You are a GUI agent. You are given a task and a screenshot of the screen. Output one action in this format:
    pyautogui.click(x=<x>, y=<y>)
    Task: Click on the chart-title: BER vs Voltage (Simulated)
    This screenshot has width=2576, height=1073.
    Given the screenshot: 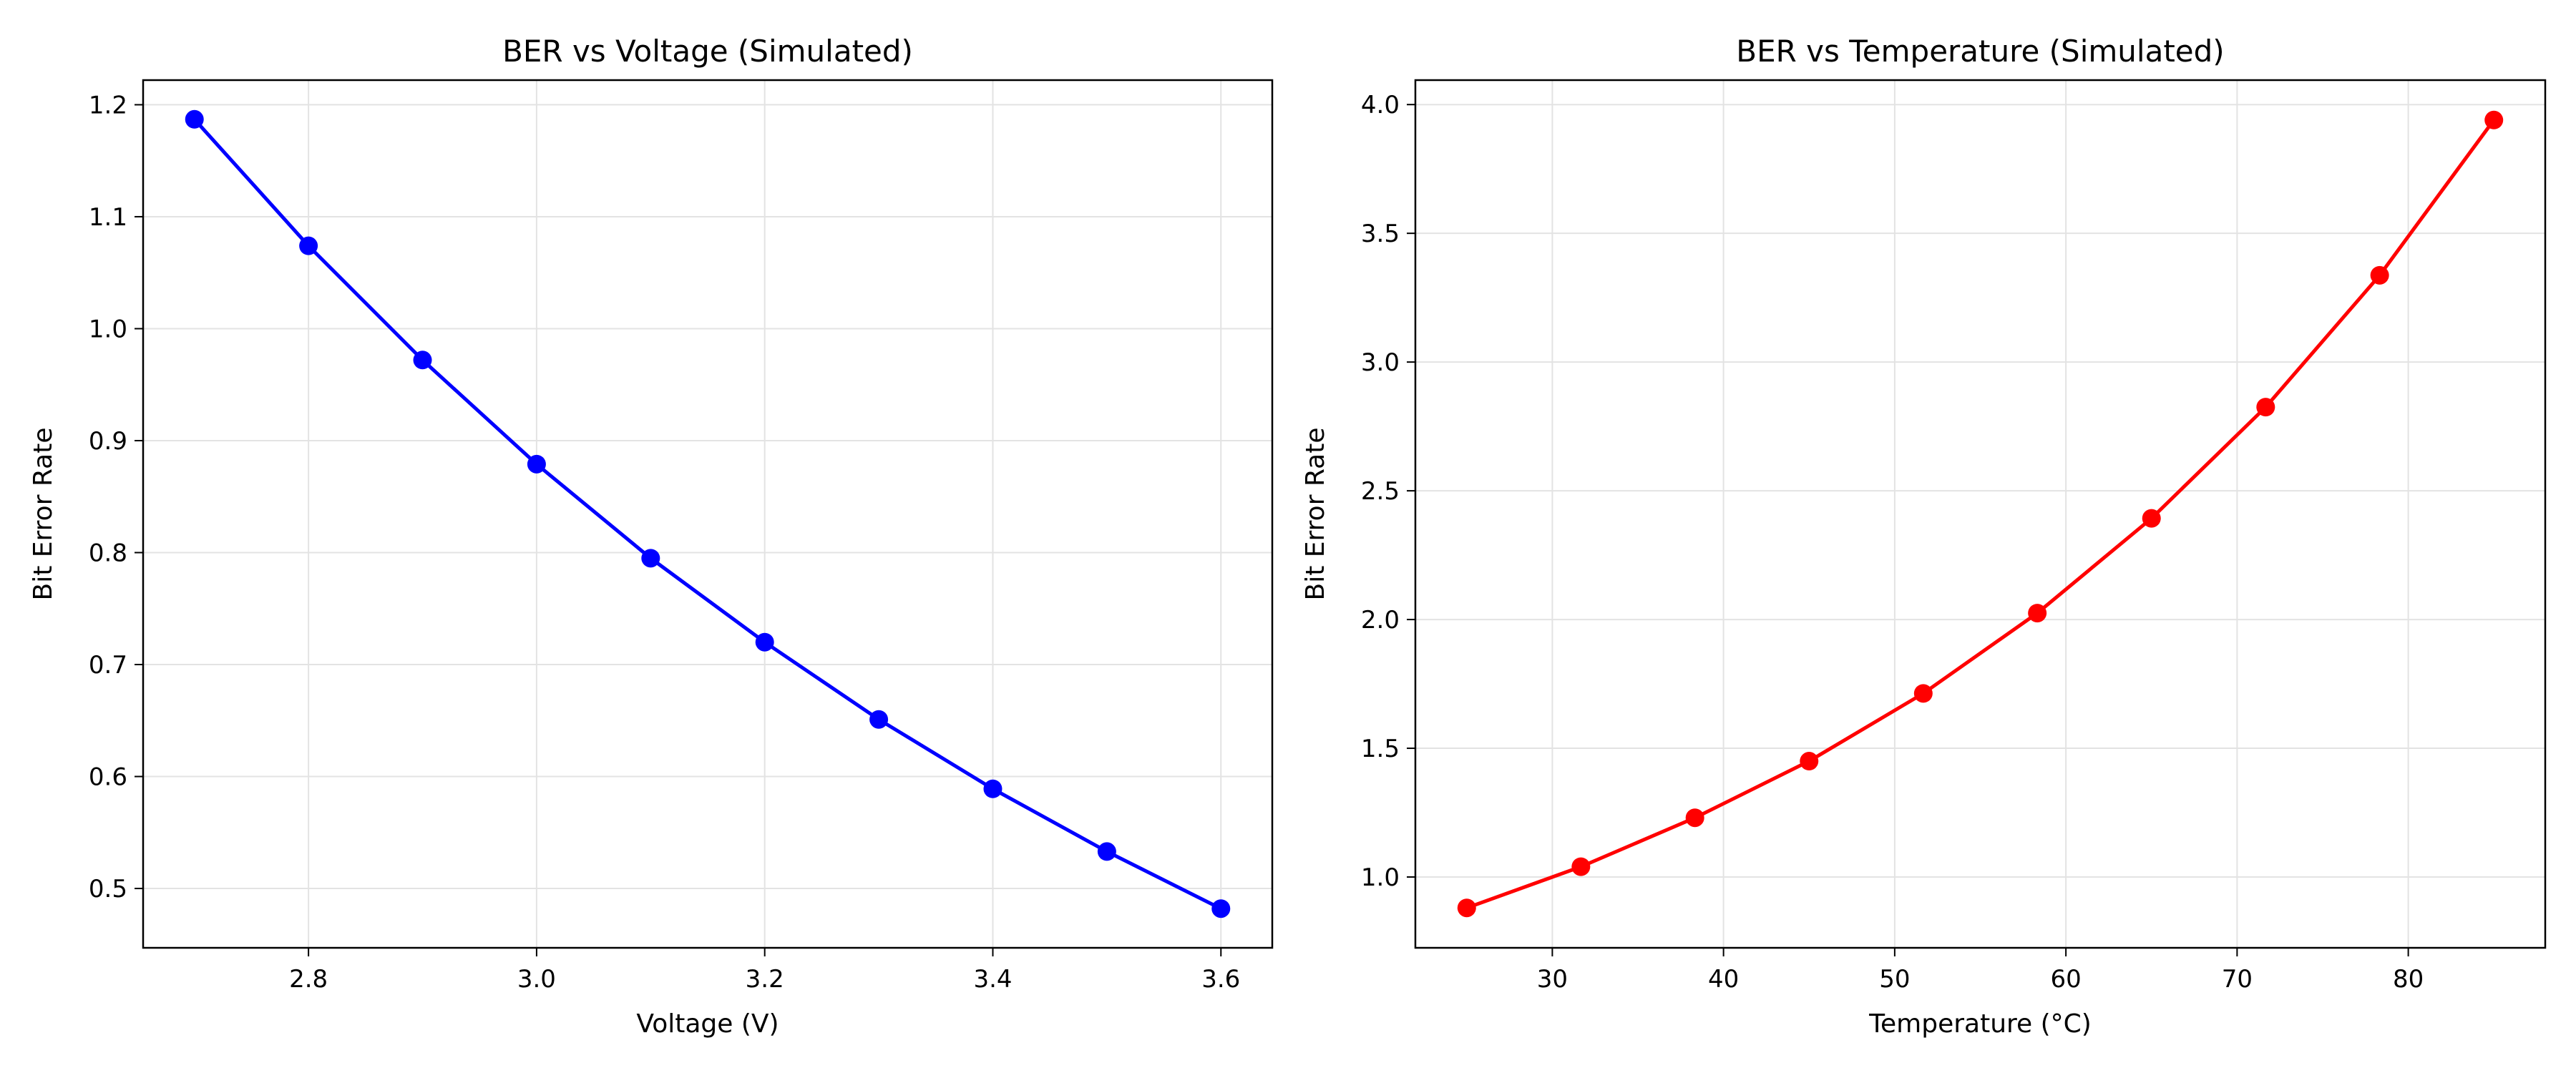 What is the action you would take?
    pyautogui.click(x=707, y=51)
    